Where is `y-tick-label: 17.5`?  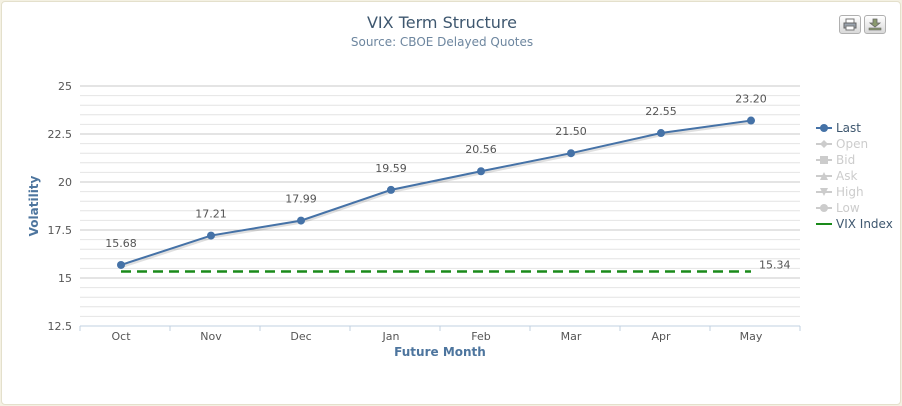
y-tick-label: 17.5 is located at coordinates (60, 230).